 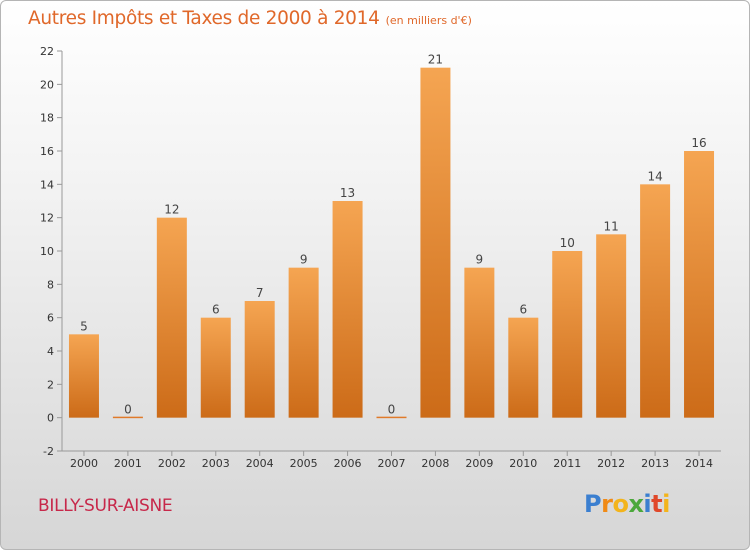 I want to click on y-tick-label: 4, so click(x=50, y=351).